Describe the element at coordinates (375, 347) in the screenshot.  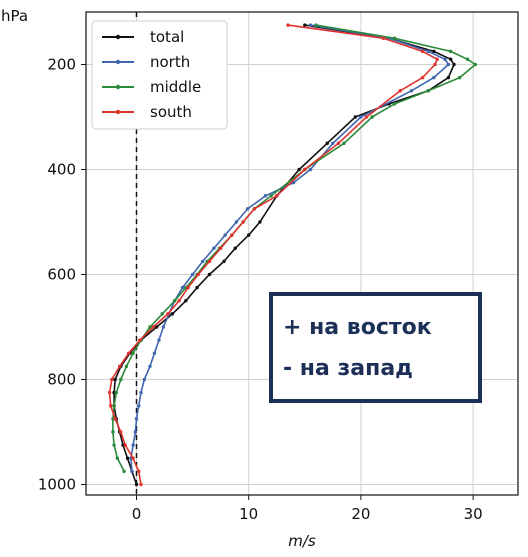
I see `direction-note: + на восток - на запад` at that location.